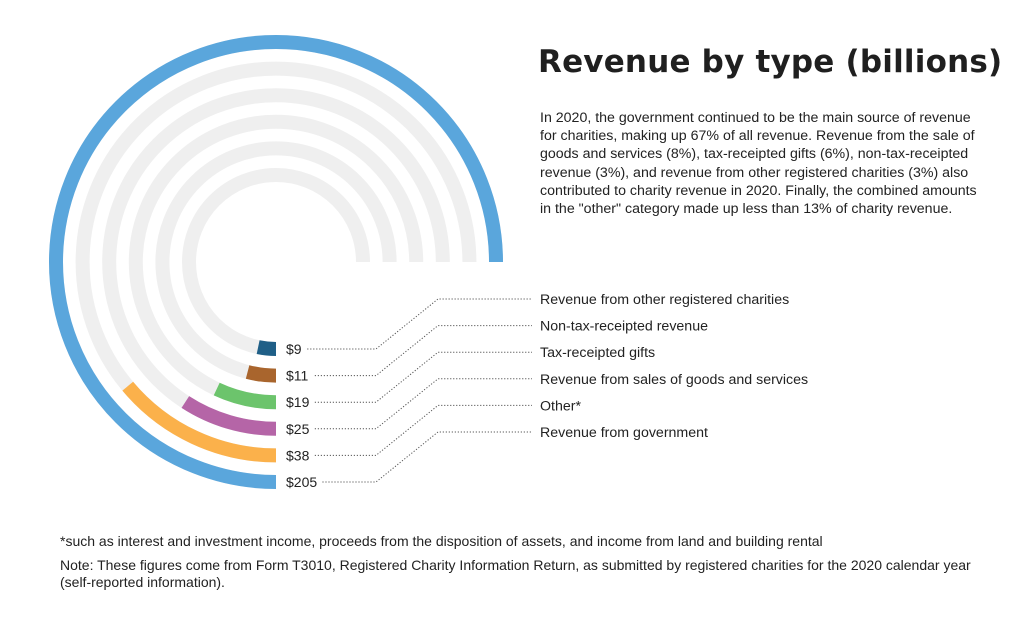 Image resolution: width=1024 pixels, height=627 pixels. What do you see at coordinates (423, 404) in the screenshot?
I see `leader-line-revenue-from-sales-of-goods-and-services` at bounding box center [423, 404].